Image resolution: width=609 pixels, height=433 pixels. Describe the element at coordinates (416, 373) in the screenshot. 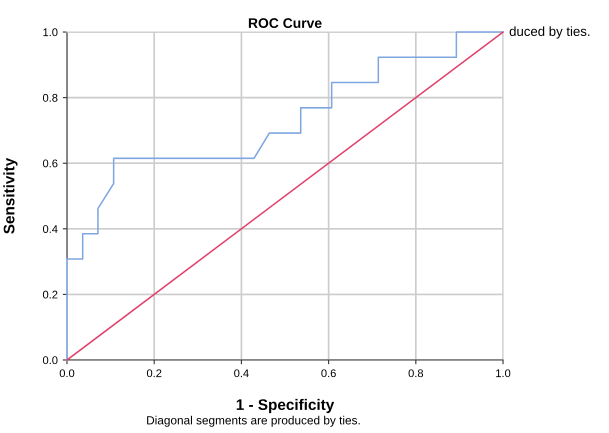

I see `x-tick-label: 0.8` at that location.